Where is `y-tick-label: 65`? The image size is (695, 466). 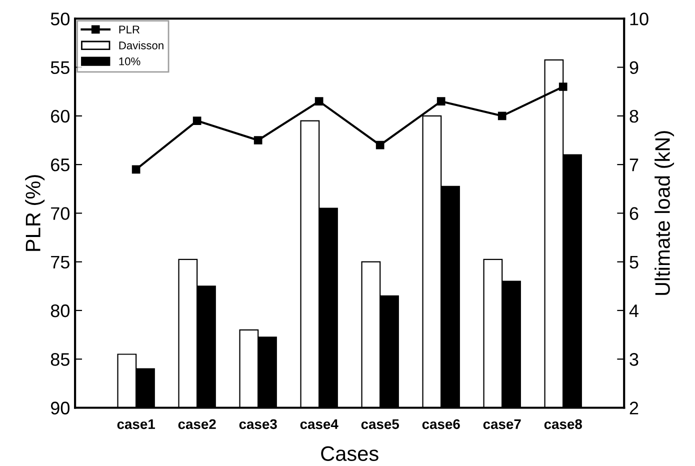
y-tick-label: 65 is located at coordinates (60, 165).